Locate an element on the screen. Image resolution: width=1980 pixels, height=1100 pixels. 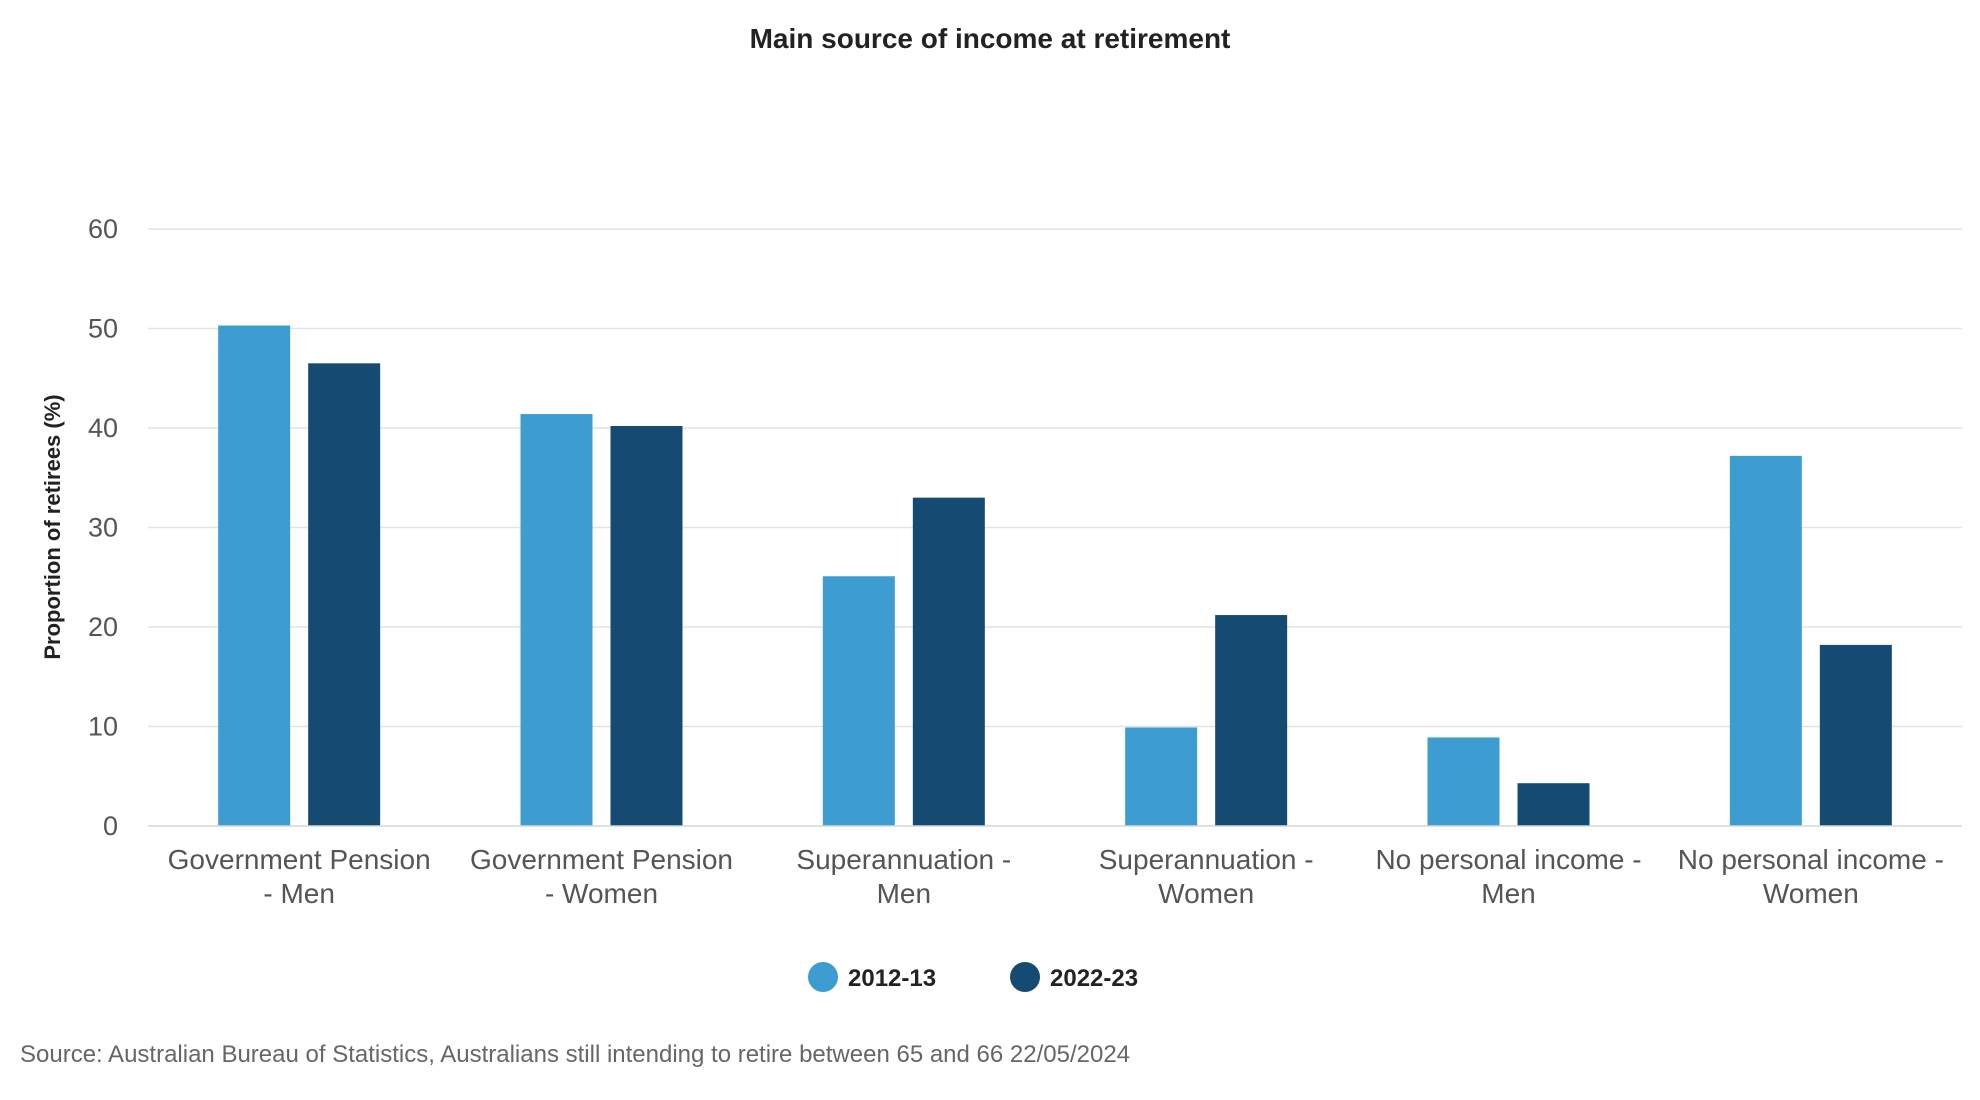
x-category-label-line: - Men is located at coordinates (299, 893).